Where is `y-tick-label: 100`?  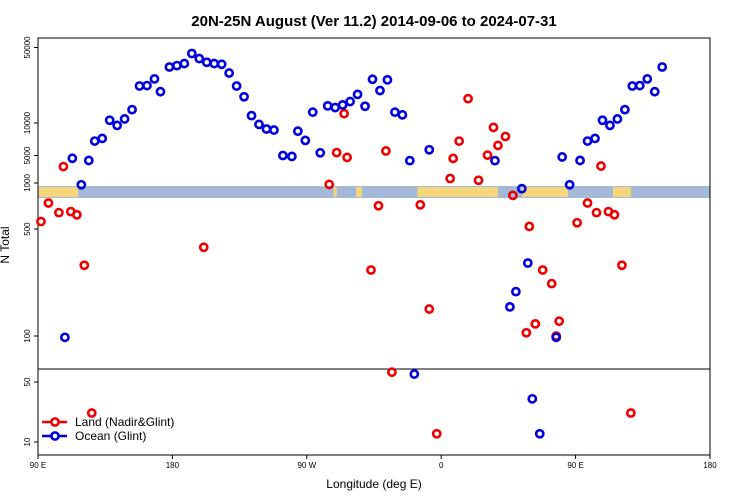 y-tick-label: 100 is located at coordinates (27, 336).